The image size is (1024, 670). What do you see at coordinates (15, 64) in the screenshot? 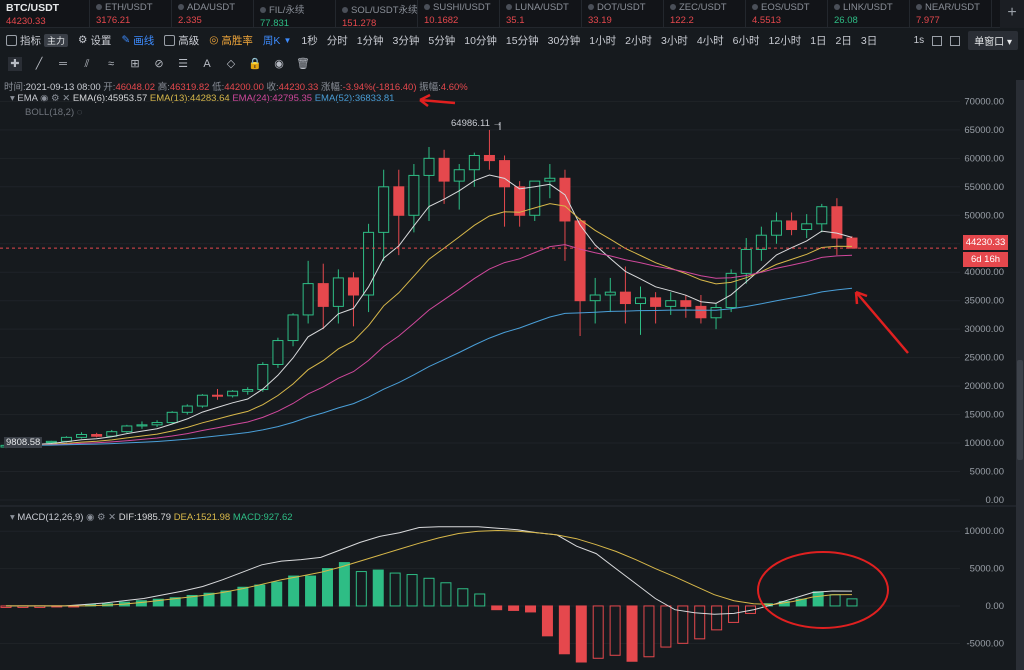
I see `cursor-icon: ✚` at bounding box center [15, 64].